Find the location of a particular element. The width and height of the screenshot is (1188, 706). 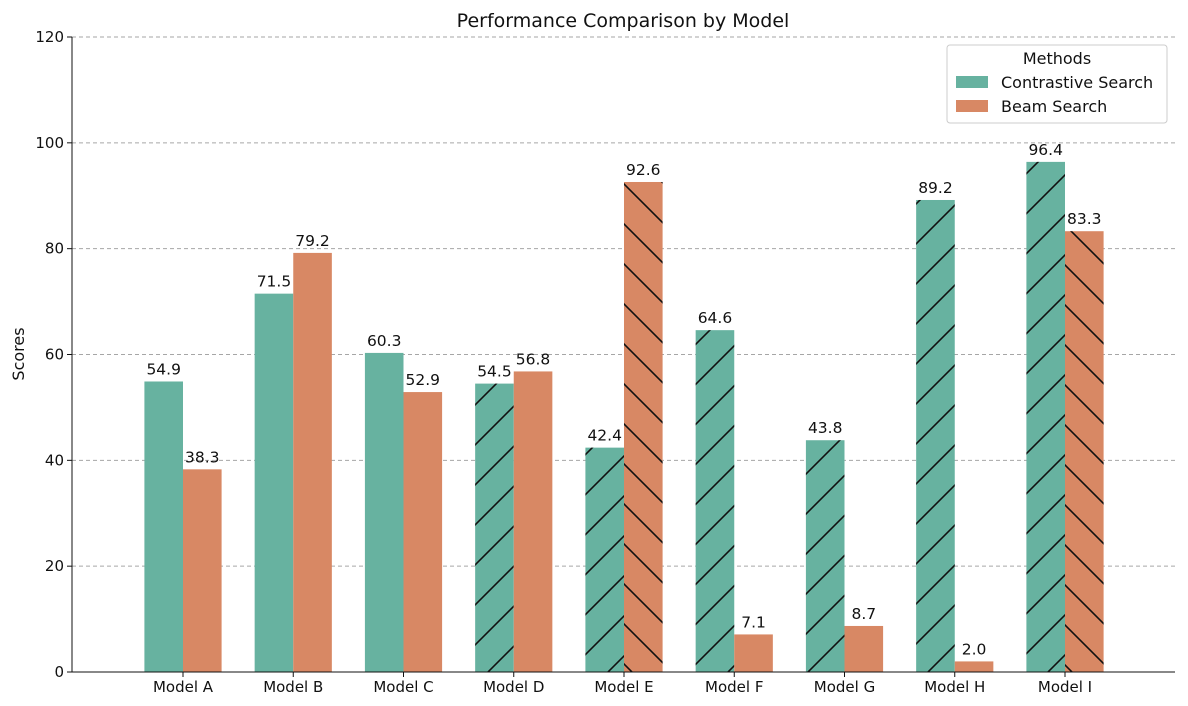

x-tick-label: Model F is located at coordinates (734, 687).